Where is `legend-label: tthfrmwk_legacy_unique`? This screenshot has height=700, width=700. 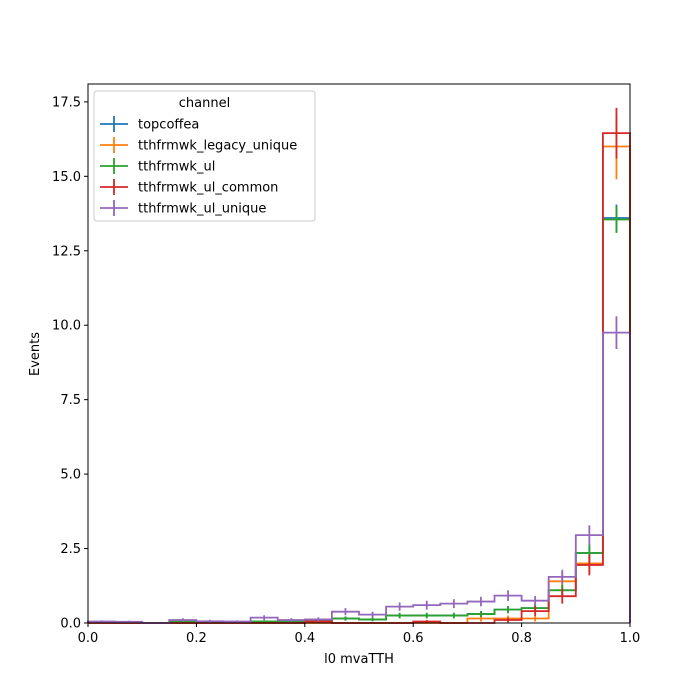
legend-label: tthfrmwk_legacy_unique is located at coordinates (217, 146).